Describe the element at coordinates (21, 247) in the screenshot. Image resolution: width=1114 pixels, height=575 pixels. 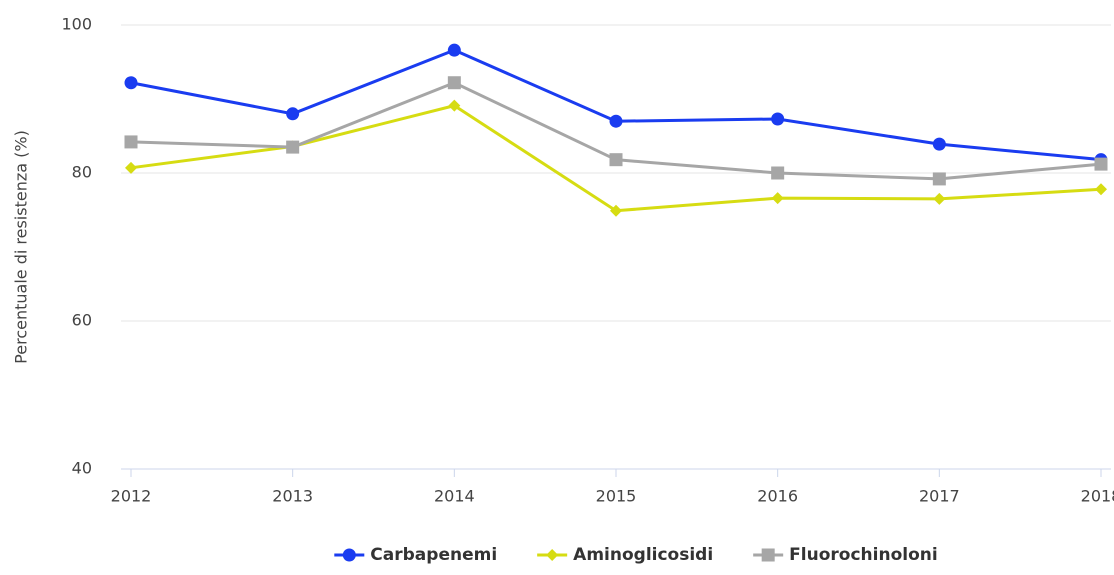
I see `y-axis-label: Percentuale di resistenza (%)` at that location.